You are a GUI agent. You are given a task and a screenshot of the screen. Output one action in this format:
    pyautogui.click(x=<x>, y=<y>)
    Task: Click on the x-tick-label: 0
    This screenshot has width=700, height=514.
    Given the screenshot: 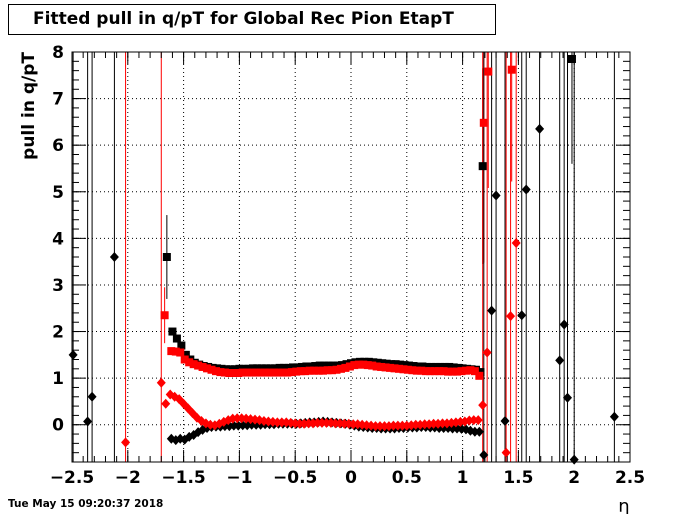 What is the action you would take?
    pyautogui.click(x=351, y=478)
    